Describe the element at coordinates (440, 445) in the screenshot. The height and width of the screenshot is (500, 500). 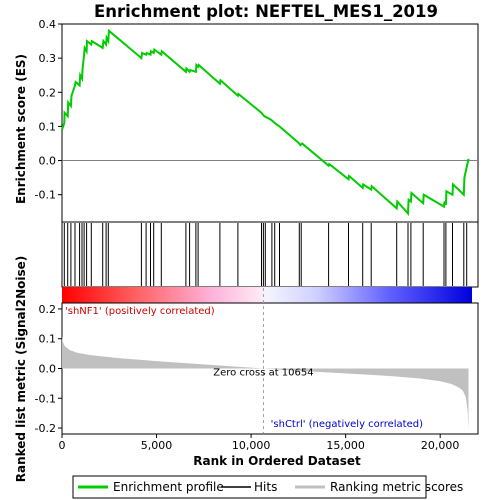
I see `x-tick-label: 20,000` at that location.